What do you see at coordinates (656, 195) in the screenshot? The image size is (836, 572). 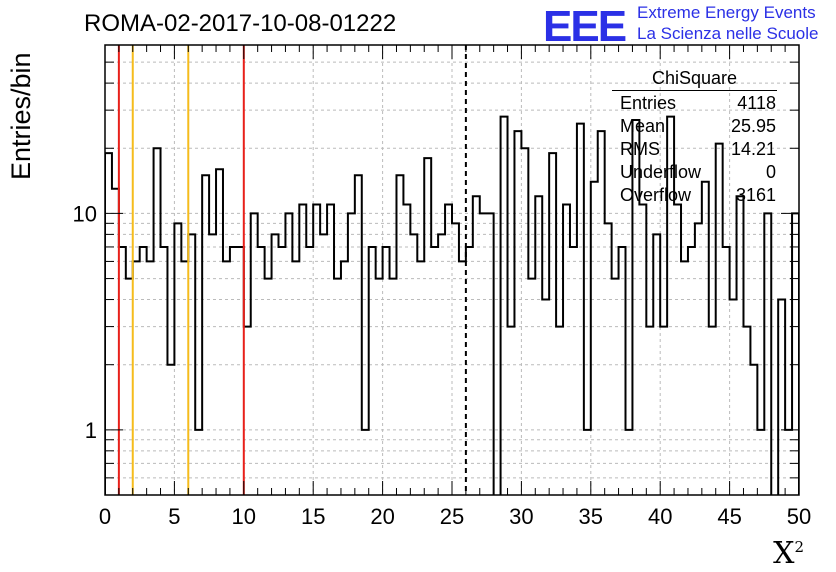 I see `stat-label-overflow: Overflow` at bounding box center [656, 195].